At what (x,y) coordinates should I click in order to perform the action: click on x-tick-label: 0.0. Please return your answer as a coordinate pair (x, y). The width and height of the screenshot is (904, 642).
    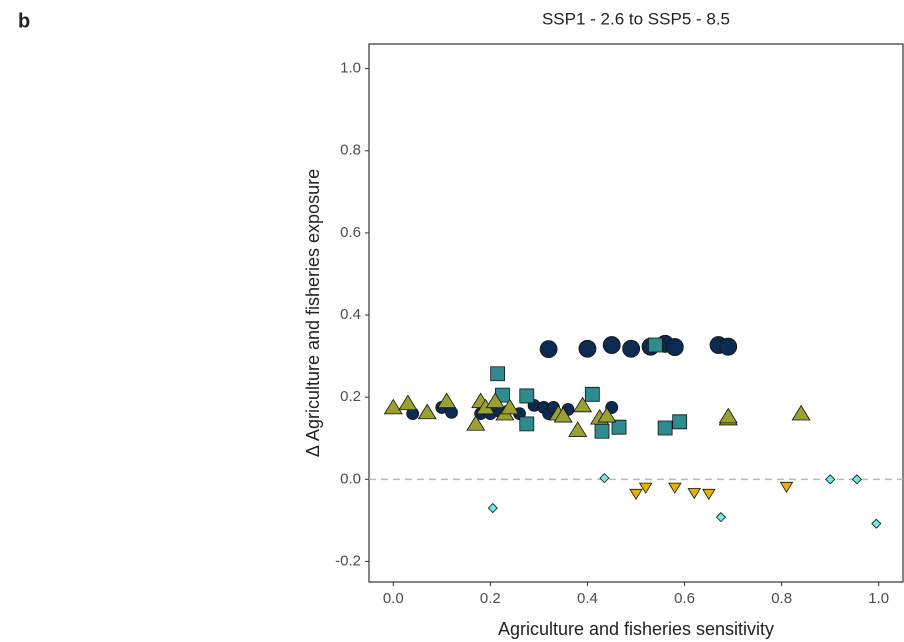
    Looking at the image, I should click on (393, 598).